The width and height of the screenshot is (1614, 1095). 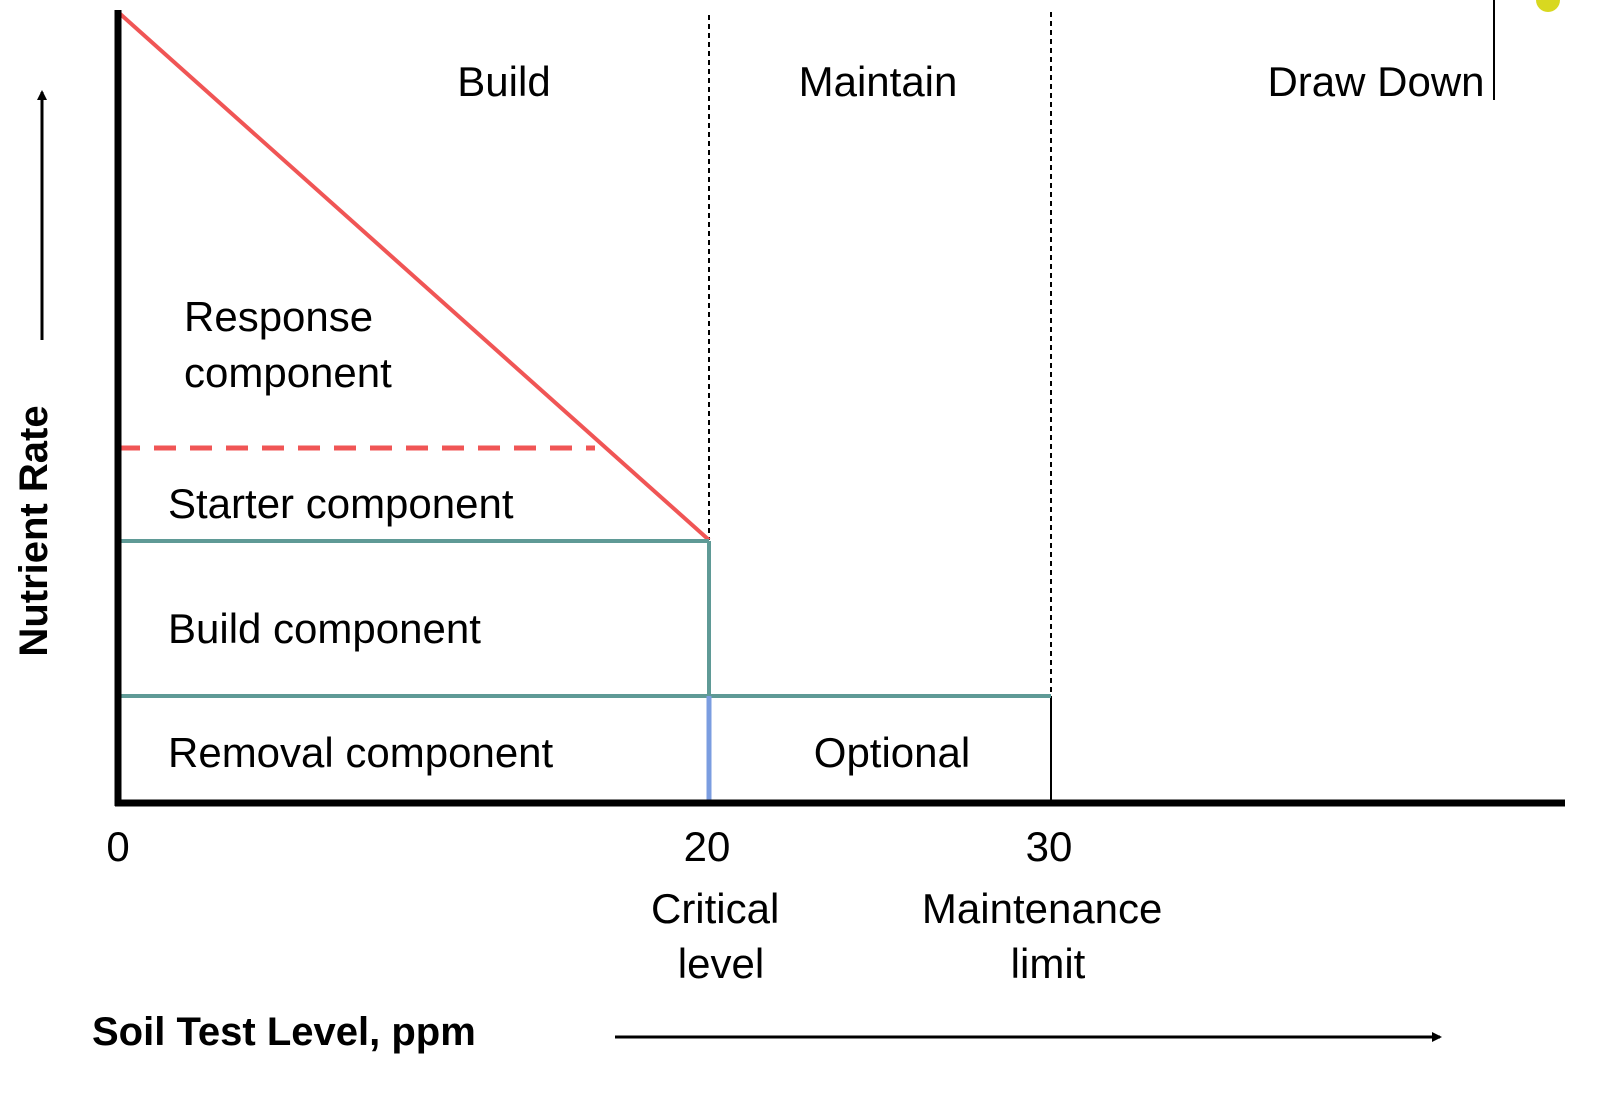 What do you see at coordinates (1048, 936) in the screenshot?
I see `tick-note: Maintenance limit` at bounding box center [1048, 936].